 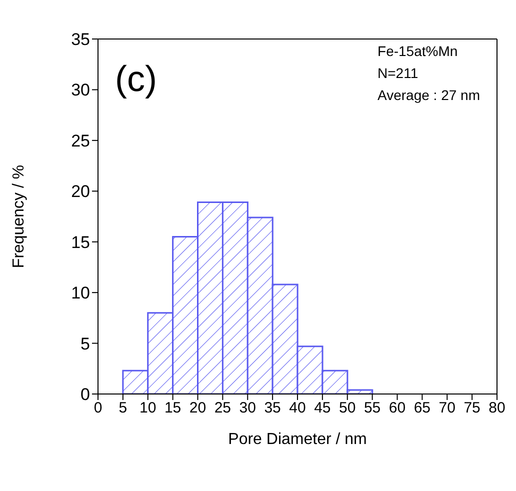 What do you see at coordinates (80, 40) in the screenshot?
I see `y-tick-label: 35` at bounding box center [80, 40].